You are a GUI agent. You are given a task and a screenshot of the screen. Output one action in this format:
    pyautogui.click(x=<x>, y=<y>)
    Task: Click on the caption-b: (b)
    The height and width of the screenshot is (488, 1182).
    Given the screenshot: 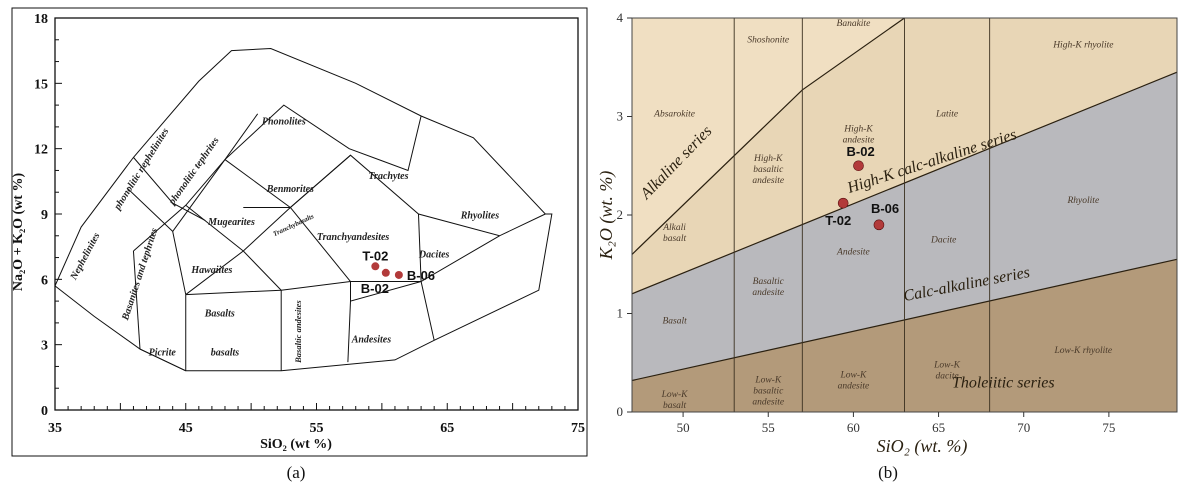 What is the action you would take?
    pyautogui.click(x=888, y=472)
    